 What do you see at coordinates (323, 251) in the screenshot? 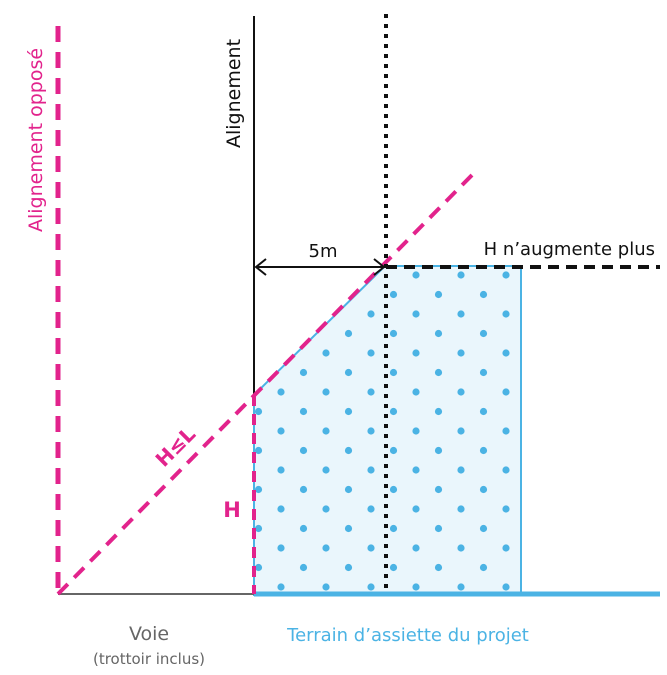
I see `distance-label: 5m` at bounding box center [323, 251].